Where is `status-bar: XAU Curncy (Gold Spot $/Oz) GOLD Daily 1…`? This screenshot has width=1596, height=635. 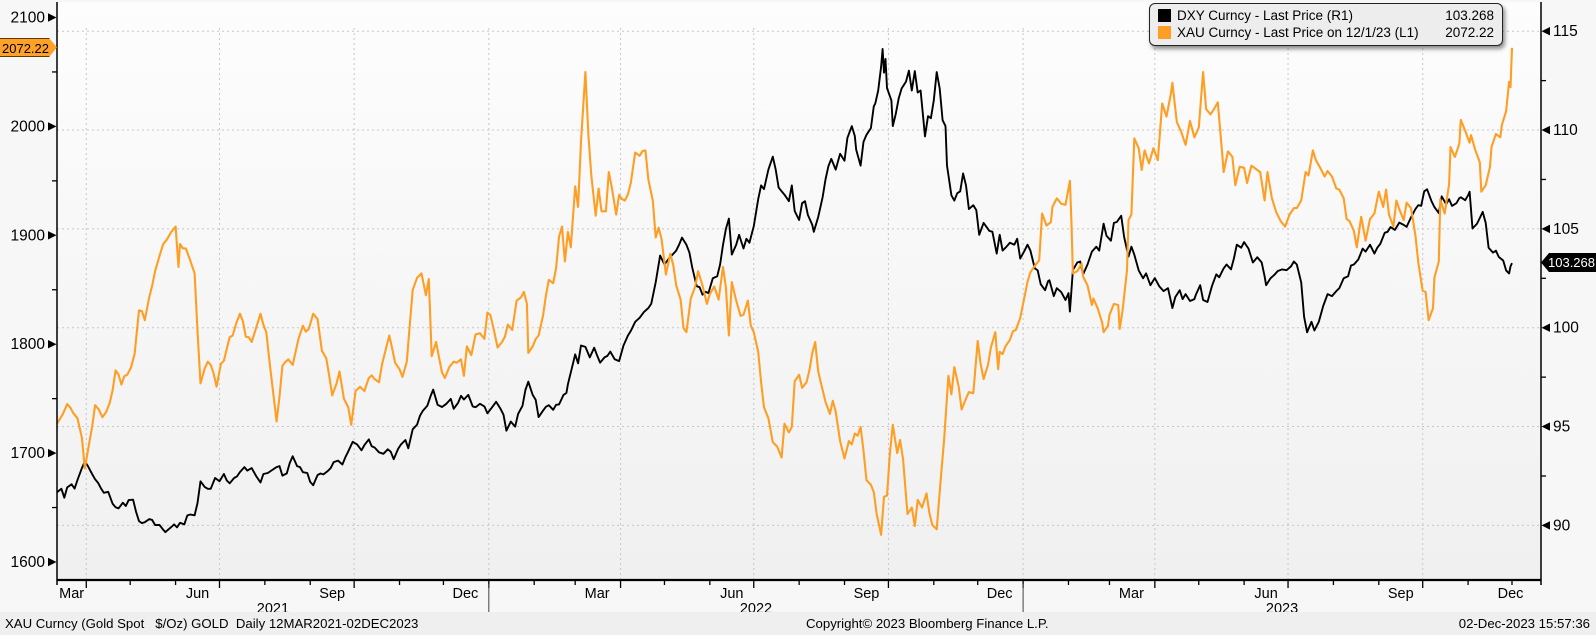
status-bar: XAU Curncy (Gold Spot $/Oz) GOLD Daily 1… is located at coordinates (798, 623).